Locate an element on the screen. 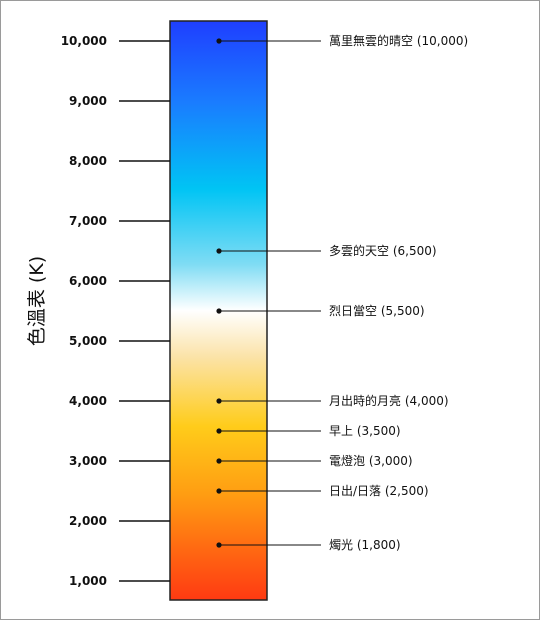 The width and height of the screenshot is (540, 621). annotation-label: 月出時的月亮 (4,000) is located at coordinates (389, 400).